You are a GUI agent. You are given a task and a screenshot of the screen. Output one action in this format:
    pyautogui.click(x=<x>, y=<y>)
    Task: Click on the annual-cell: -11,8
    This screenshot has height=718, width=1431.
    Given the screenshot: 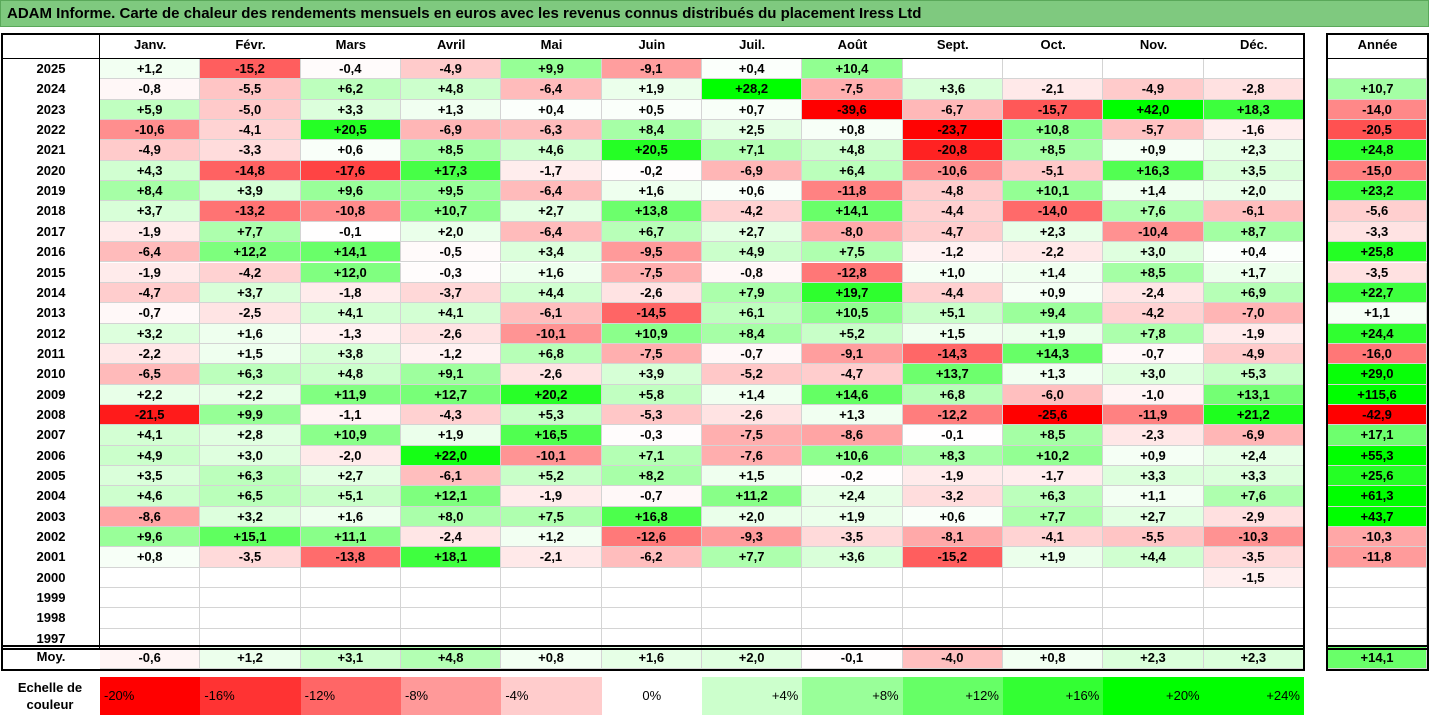 What is the action you would take?
    pyautogui.click(x=1377, y=557)
    